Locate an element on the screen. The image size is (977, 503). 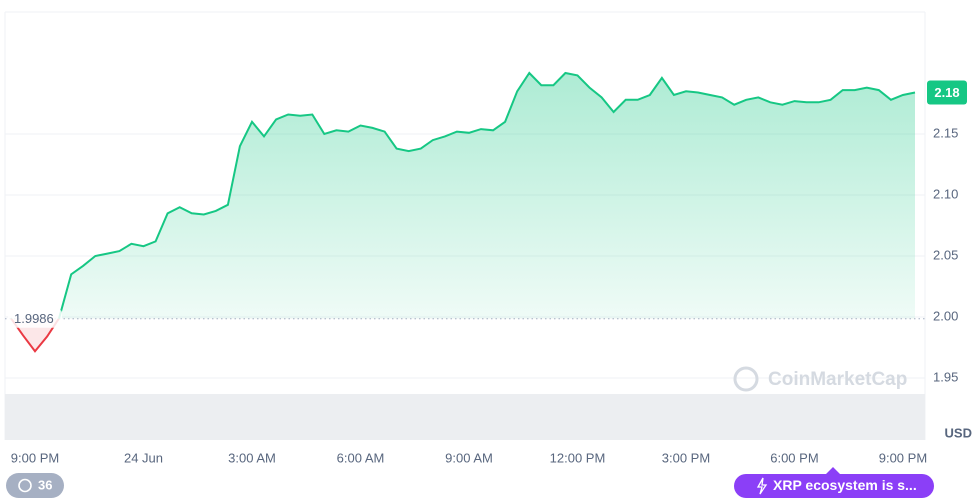
x-tick-label: 12:00 PM is located at coordinates (578, 457).